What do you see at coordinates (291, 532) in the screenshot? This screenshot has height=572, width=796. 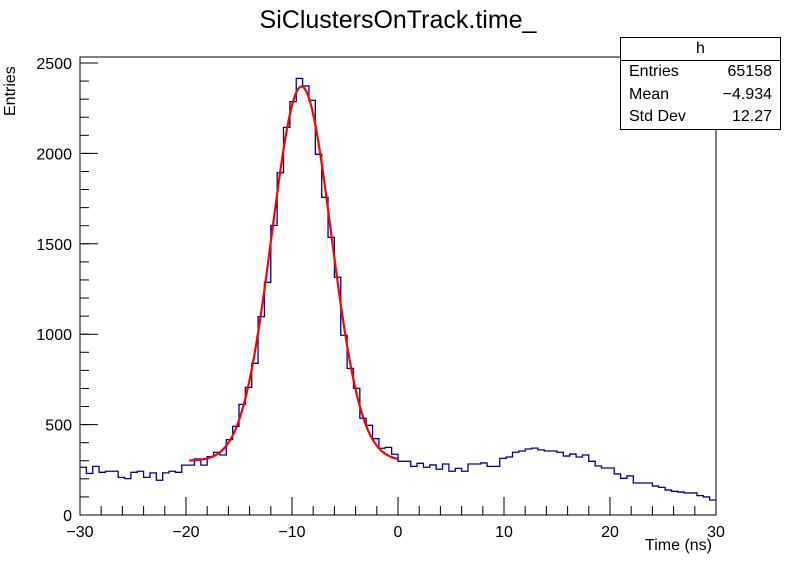 I see `x-tick-label: −10` at bounding box center [291, 532].